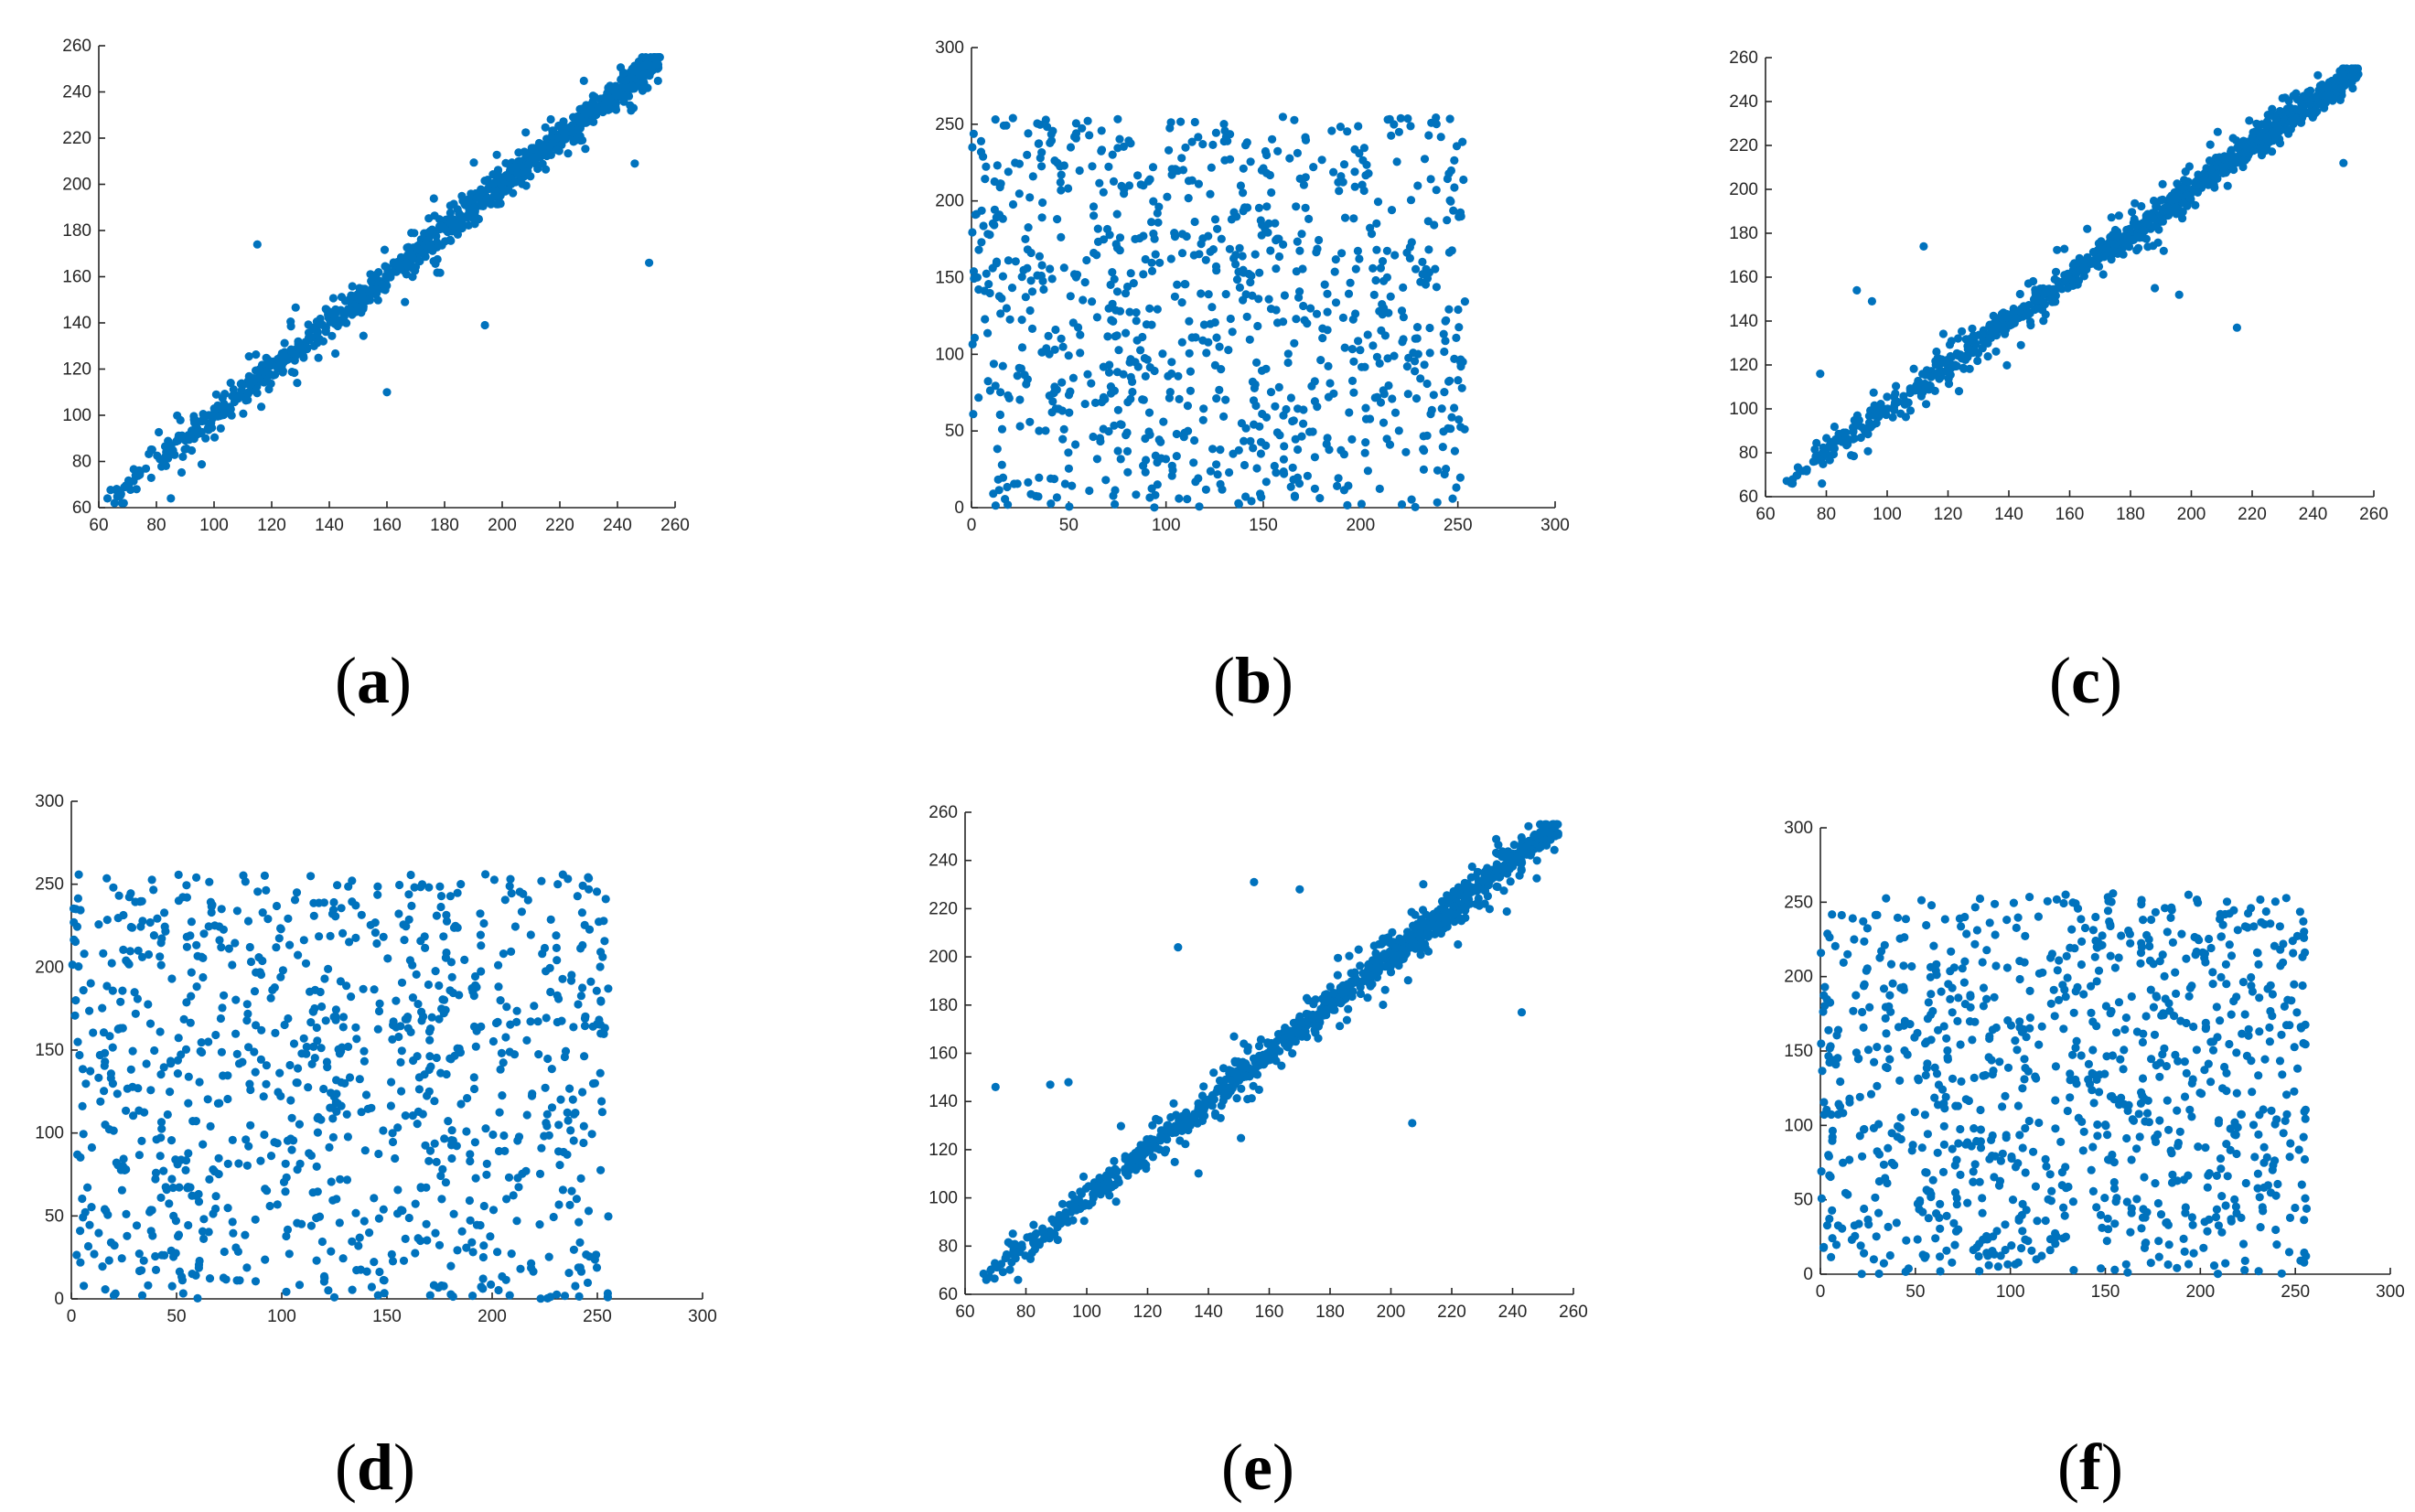  Describe the element at coordinates (1744, 233) in the screenshot. I see `y-tick-label: 180` at that location.